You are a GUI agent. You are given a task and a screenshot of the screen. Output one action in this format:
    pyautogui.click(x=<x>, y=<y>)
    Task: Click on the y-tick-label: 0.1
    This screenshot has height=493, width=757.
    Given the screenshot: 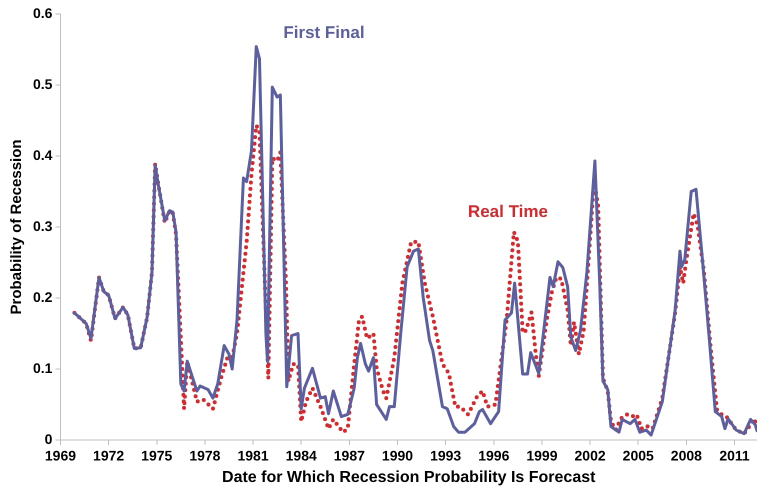 What is the action you would take?
    pyautogui.click(x=42, y=368)
    